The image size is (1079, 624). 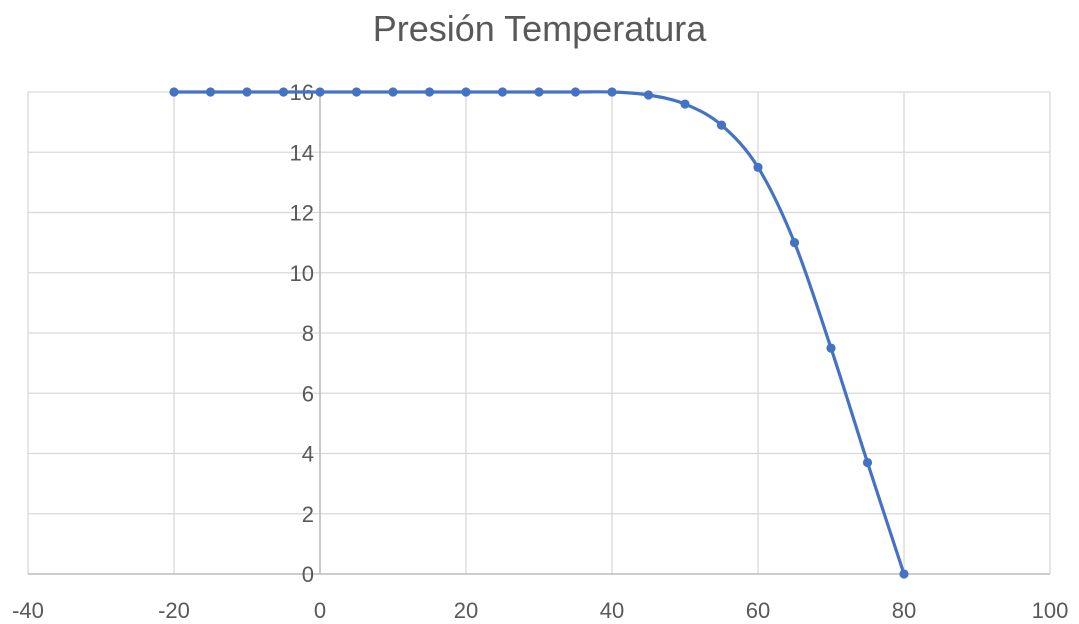 I want to click on y-tick-label: 10, so click(x=302, y=273).